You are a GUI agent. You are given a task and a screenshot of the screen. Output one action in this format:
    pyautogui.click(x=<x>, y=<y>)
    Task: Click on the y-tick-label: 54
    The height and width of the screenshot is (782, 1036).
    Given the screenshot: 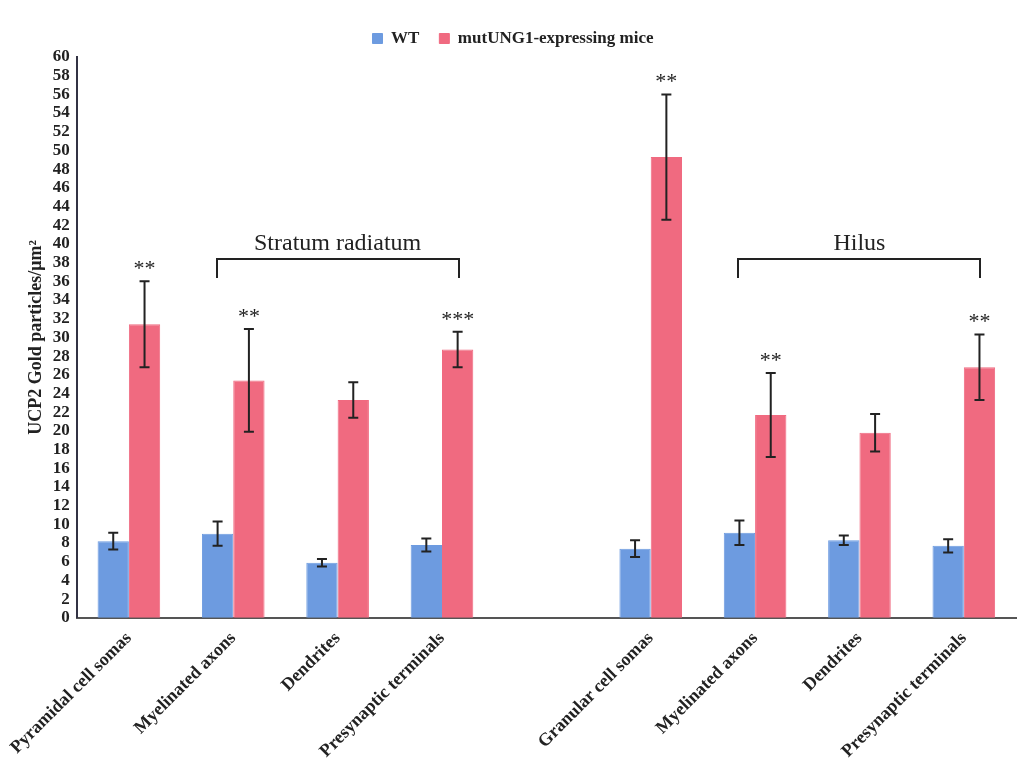 What is the action you would take?
    pyautogui.click(x=61, y=112)
    